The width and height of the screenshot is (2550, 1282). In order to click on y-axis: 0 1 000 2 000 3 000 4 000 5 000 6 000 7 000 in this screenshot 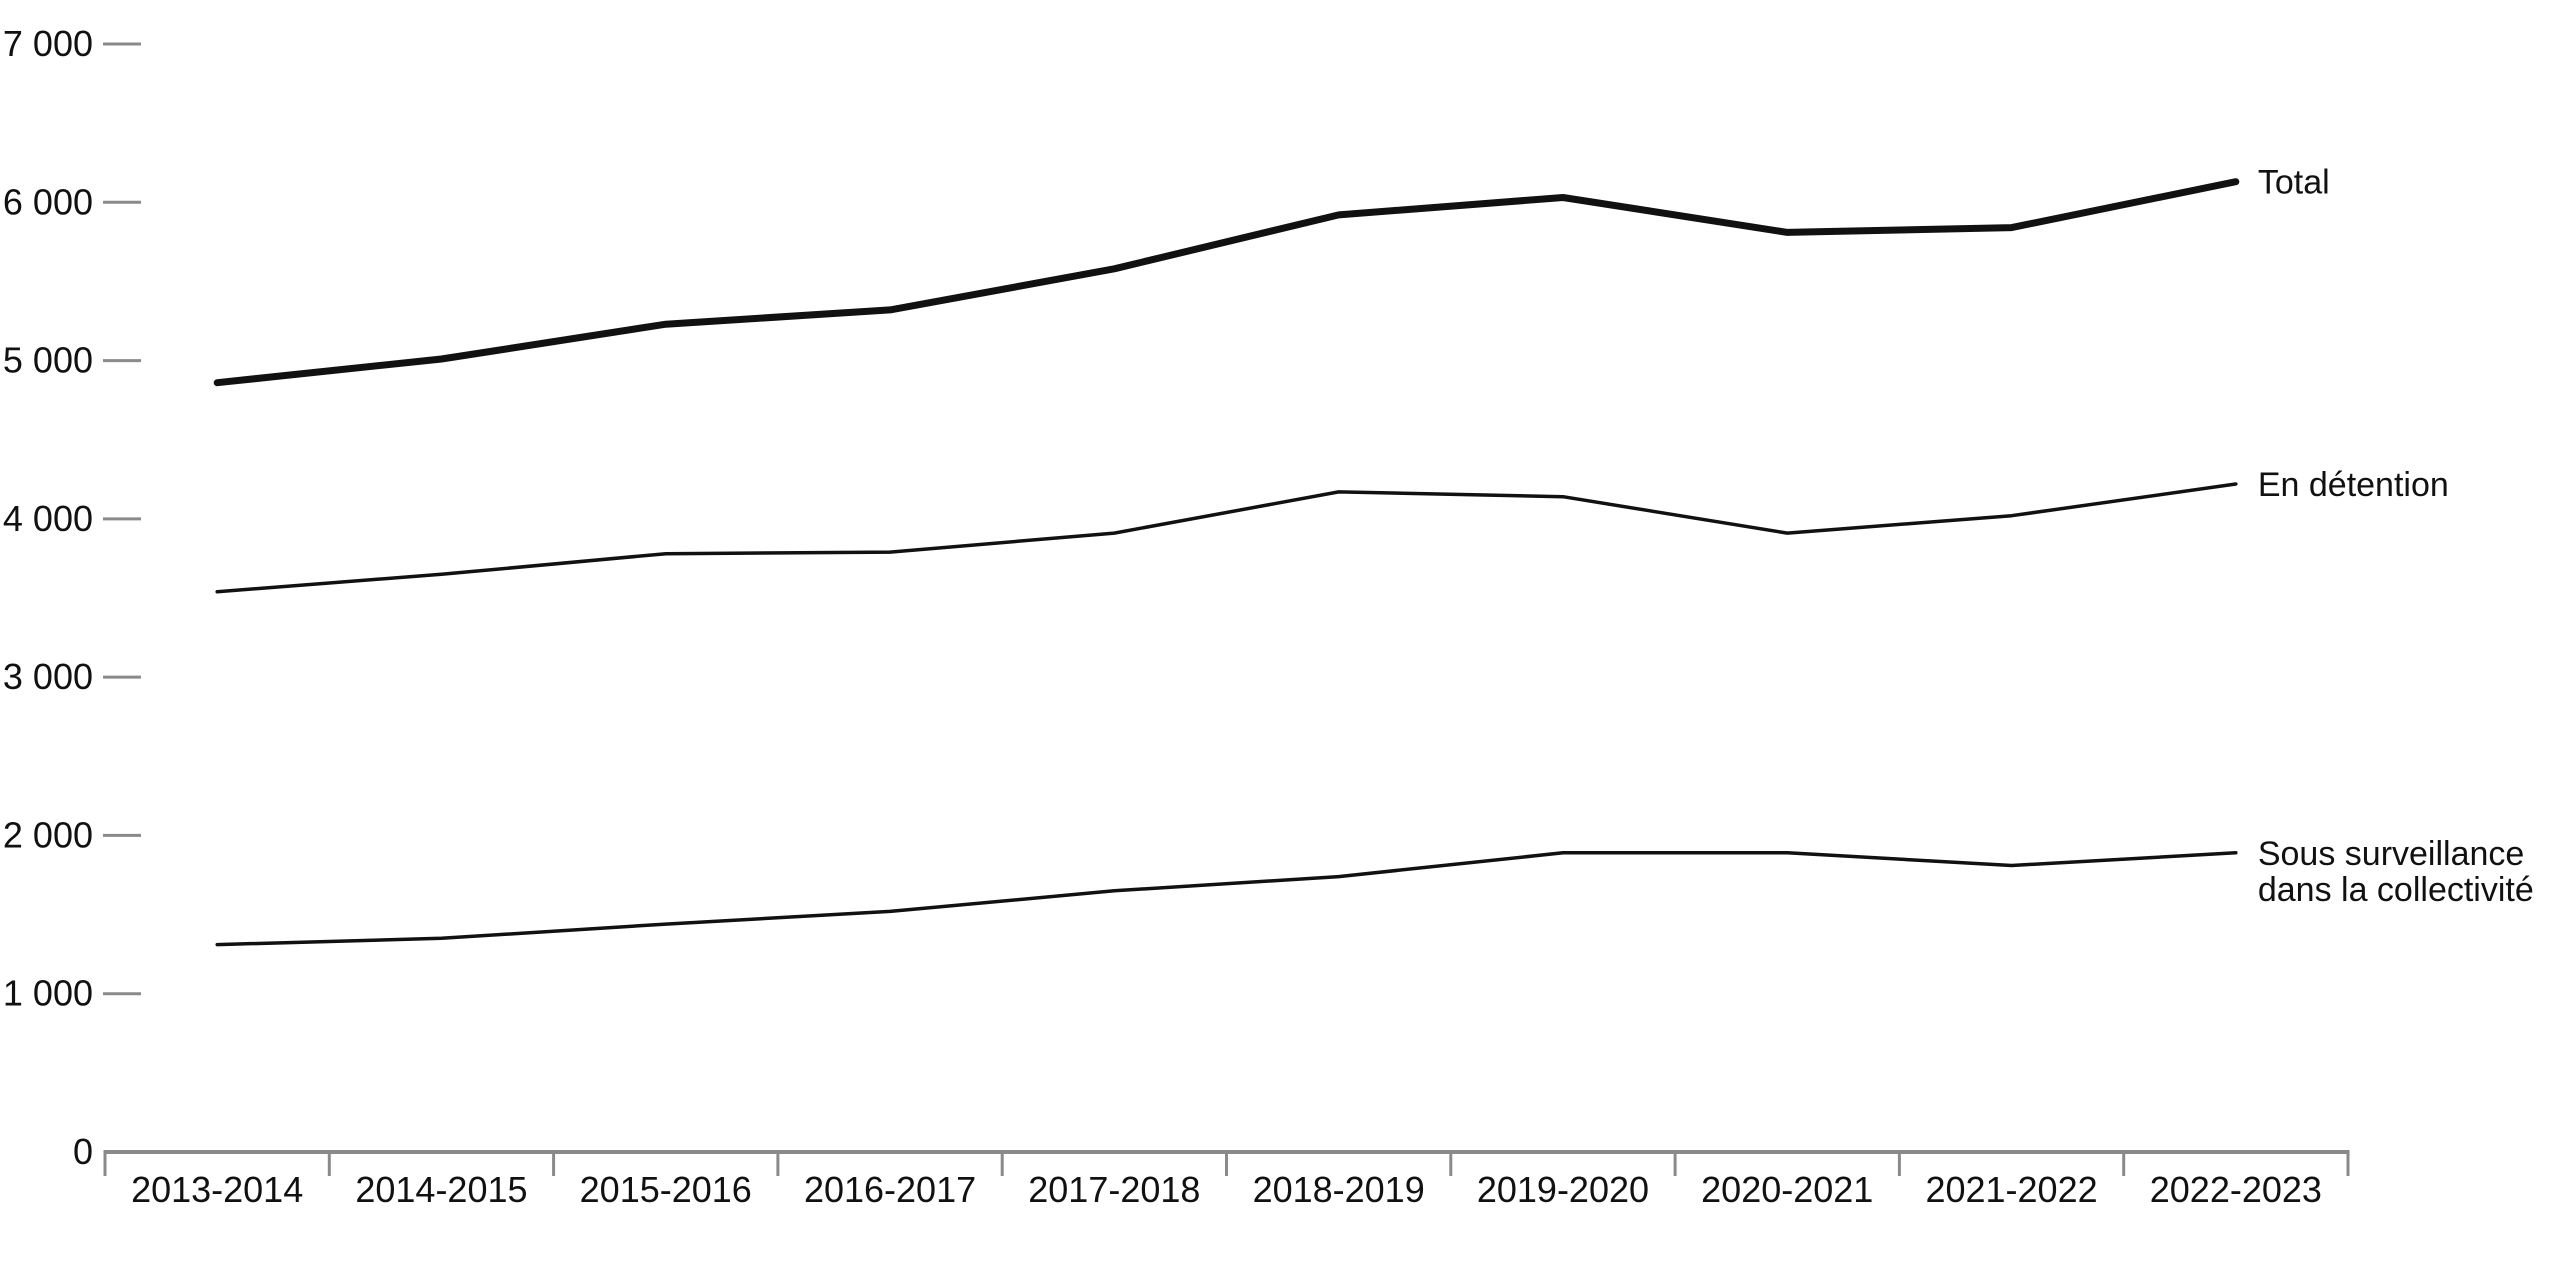, I will do `click(72, 597)`.